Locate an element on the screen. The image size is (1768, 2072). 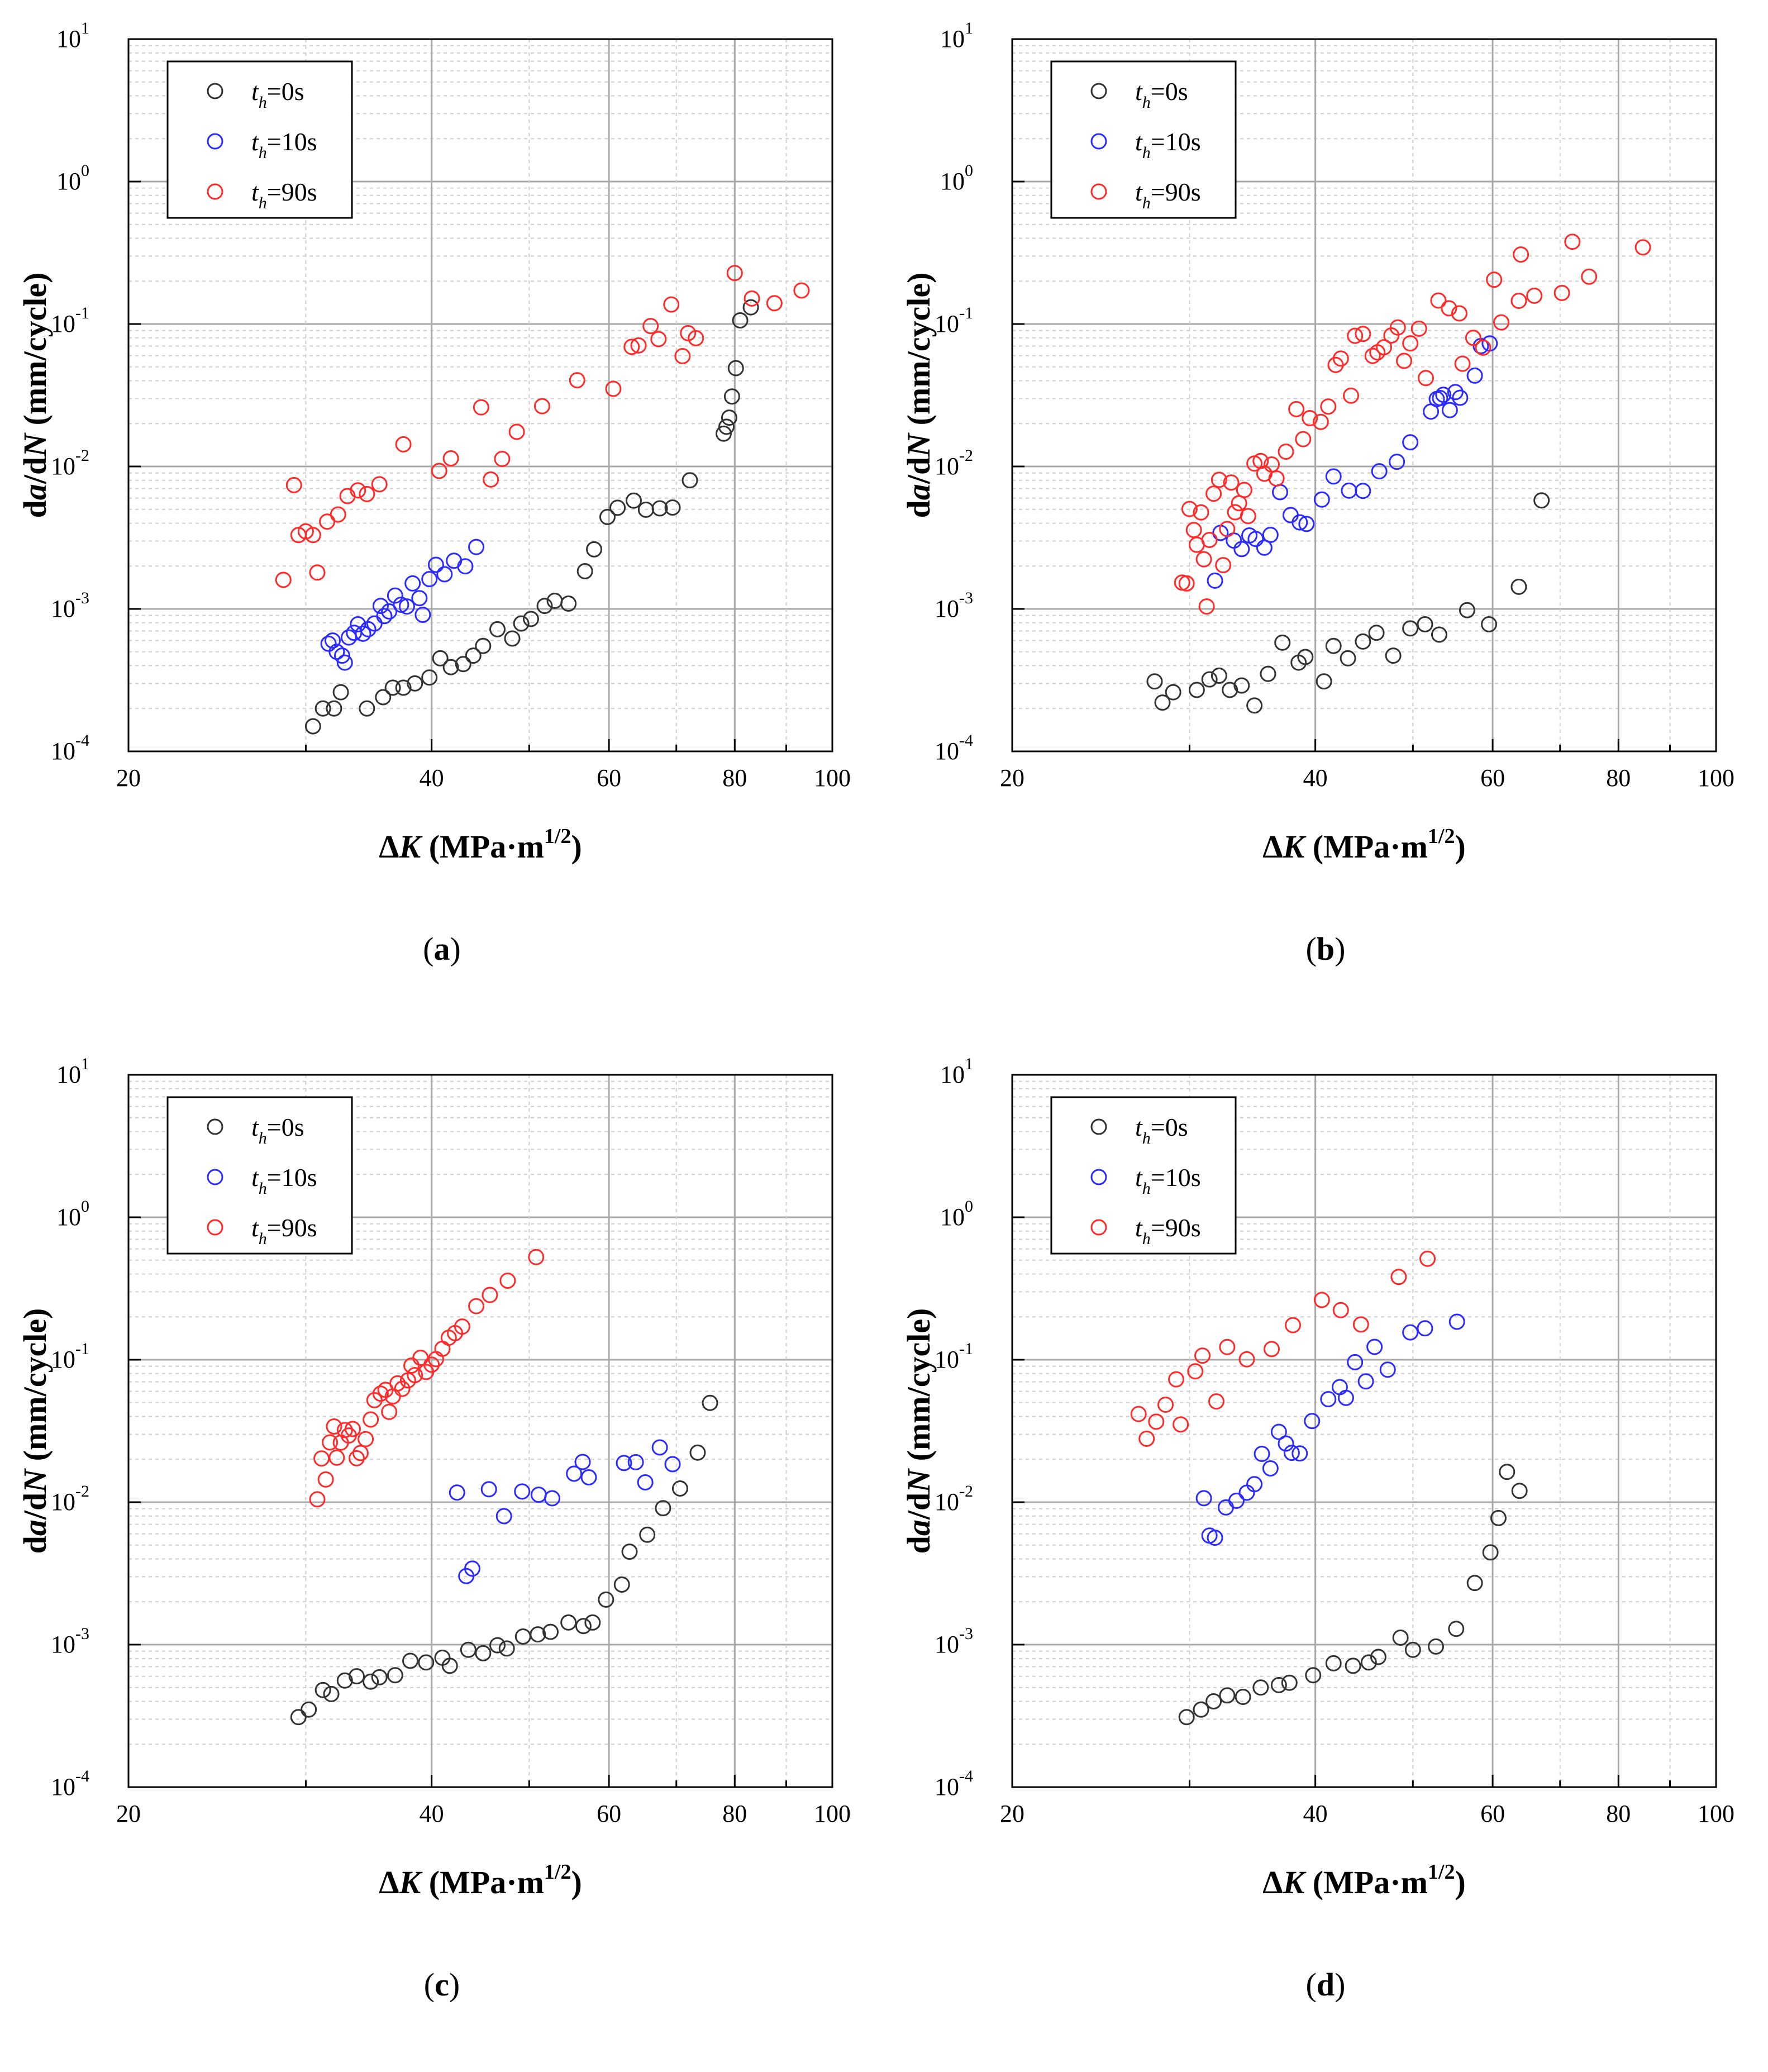
legend-label: th=90s is located at coordinates (1168, 195).